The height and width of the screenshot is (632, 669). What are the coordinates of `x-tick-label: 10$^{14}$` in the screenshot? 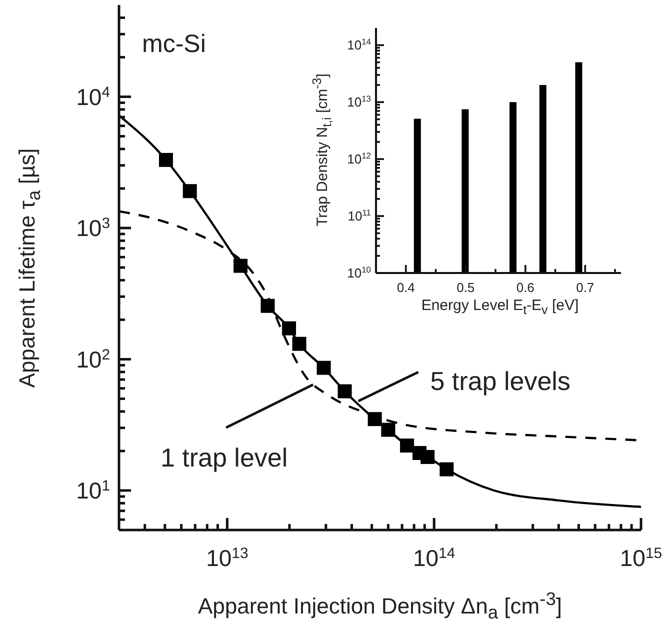 It's located at (434, 557).